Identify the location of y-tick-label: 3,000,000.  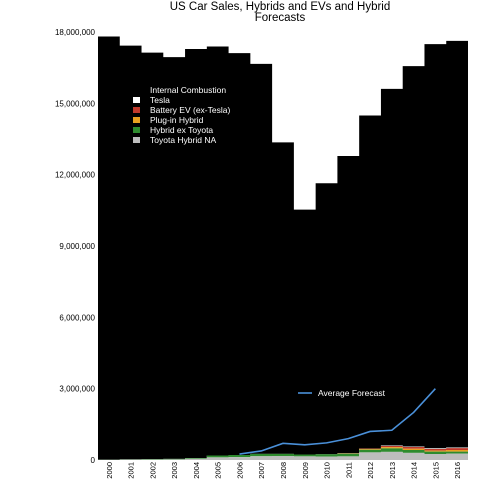
(77, 389).